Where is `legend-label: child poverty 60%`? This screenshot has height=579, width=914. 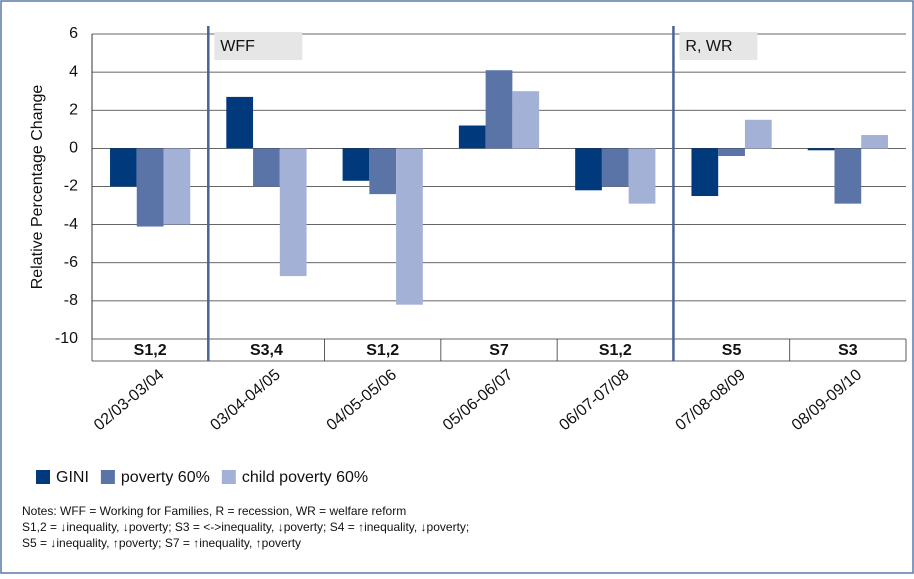 legend-label: child poverty 60% is located at coordinates (305, 477).